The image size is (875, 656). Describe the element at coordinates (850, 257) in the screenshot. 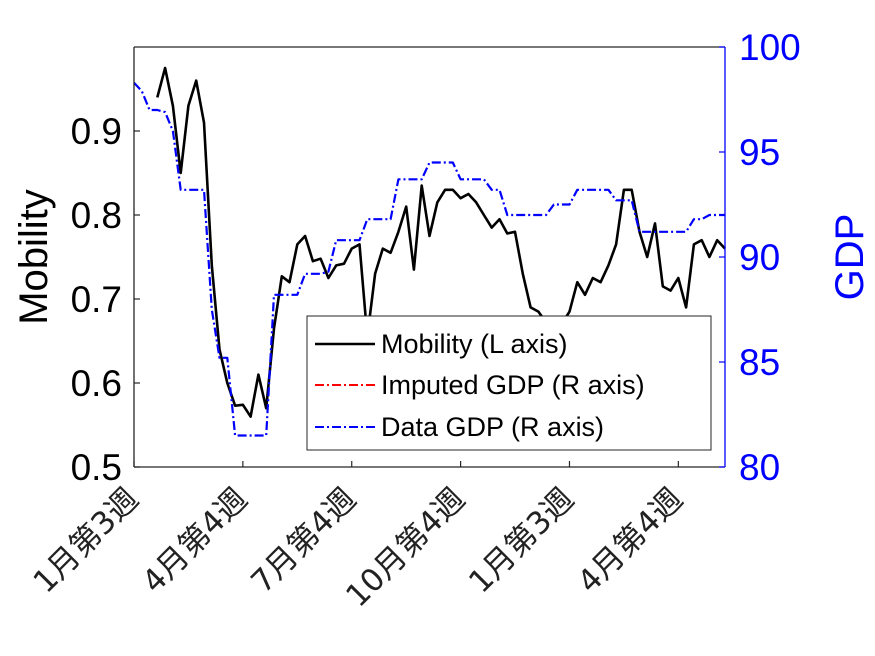

I see `right-axis-title: GDP` at that location.